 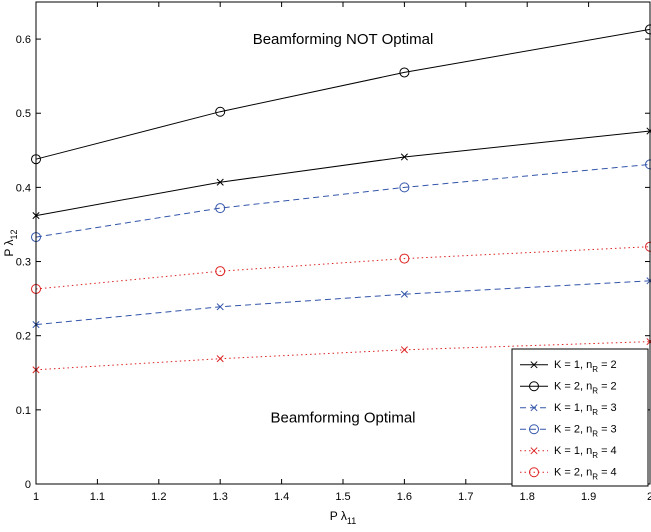 I want to click on legend-entry-3: K = 1, nR = 3, so click(x=568, y=409).